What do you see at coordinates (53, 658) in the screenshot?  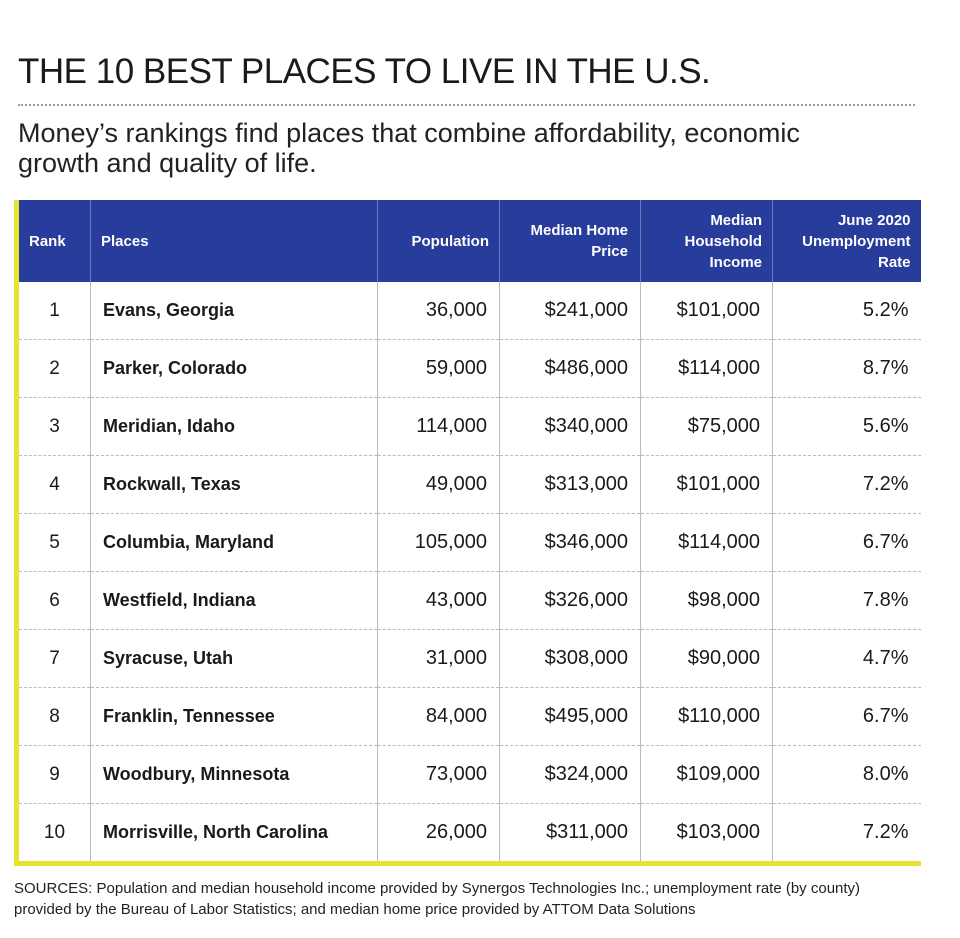 I see `table-cell: 7` at bounding box center [53, 658].